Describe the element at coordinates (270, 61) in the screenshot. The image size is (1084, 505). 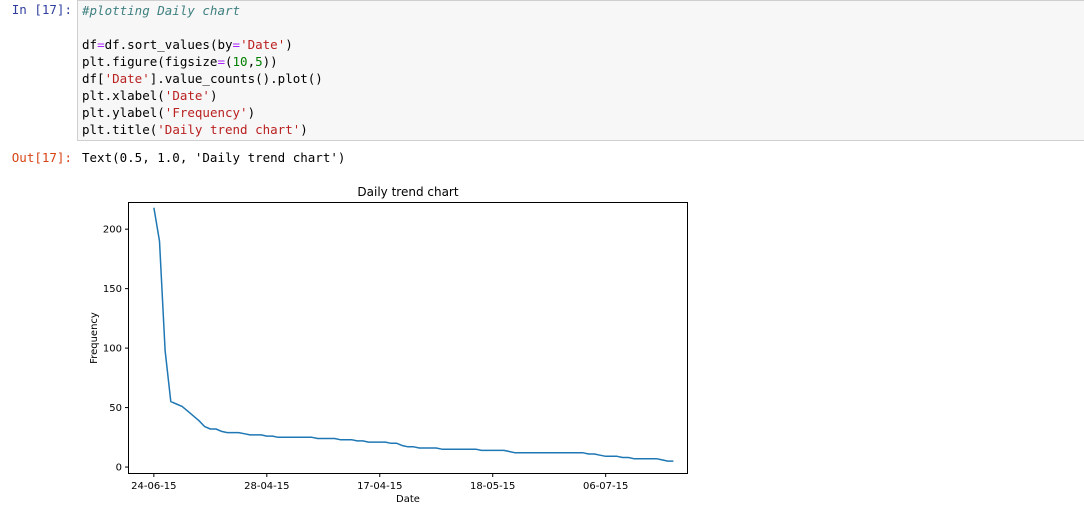
I see `code-token: ))` at that location.